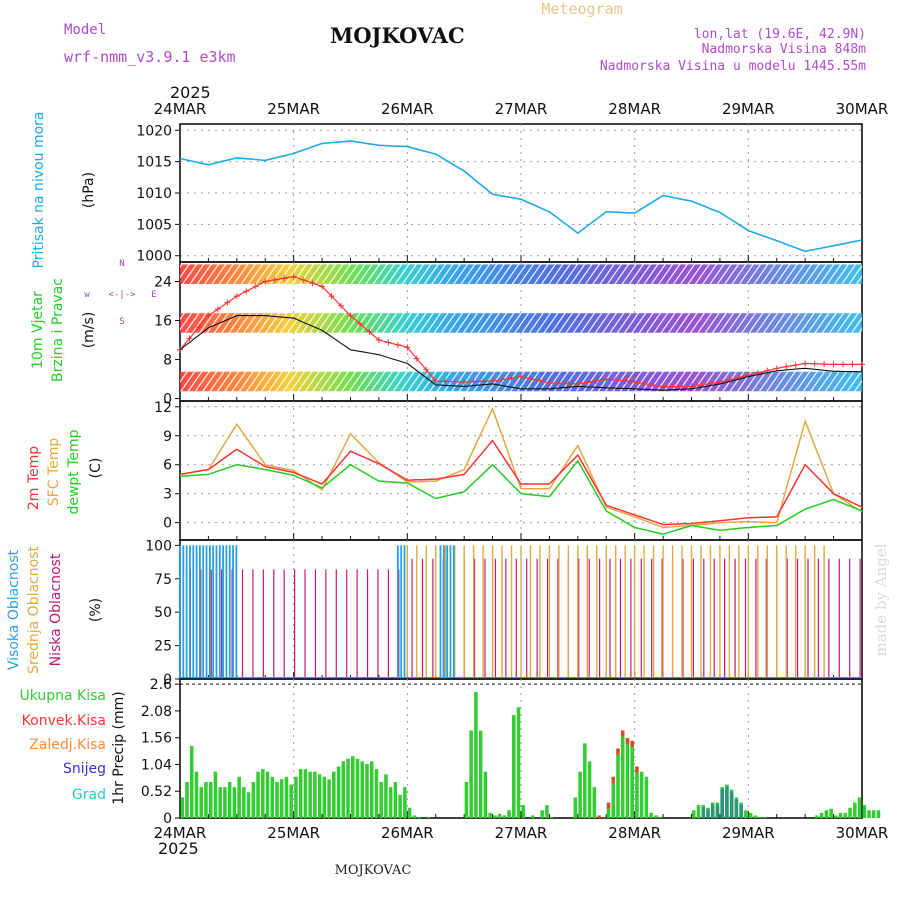  I want to click on legend-convective: Konvek.Kisa, so click(64, 721).